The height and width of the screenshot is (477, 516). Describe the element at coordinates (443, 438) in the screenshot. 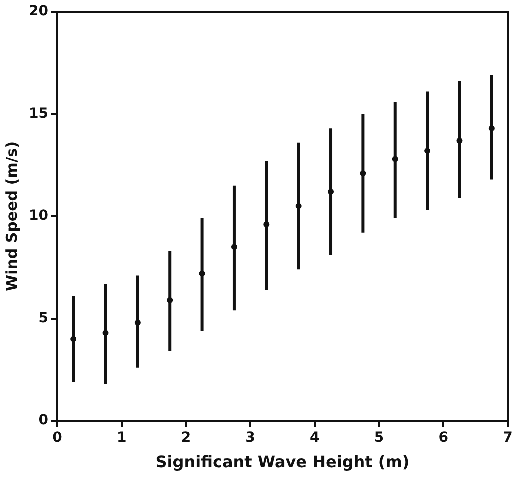

I see `x-tick-label: 6` at that location.